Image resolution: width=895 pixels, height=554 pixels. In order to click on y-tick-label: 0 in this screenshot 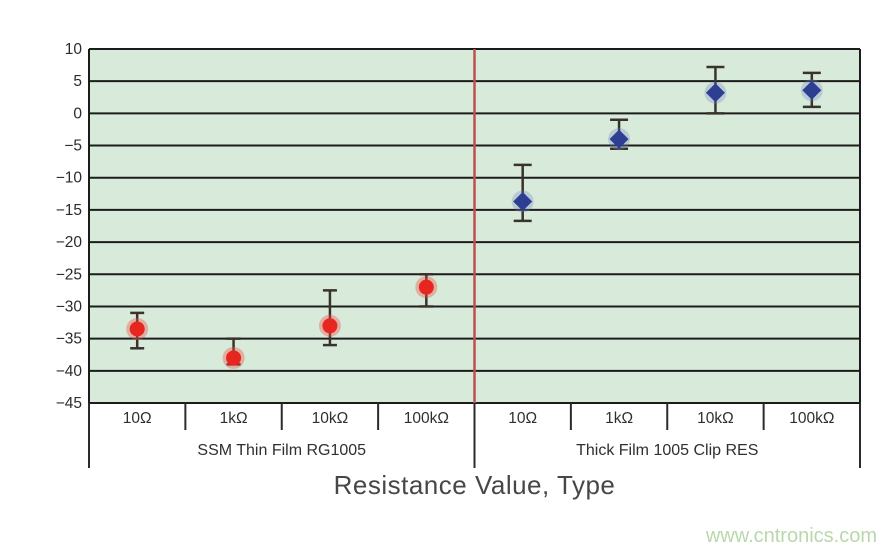, I will do `click(77, 113)`.